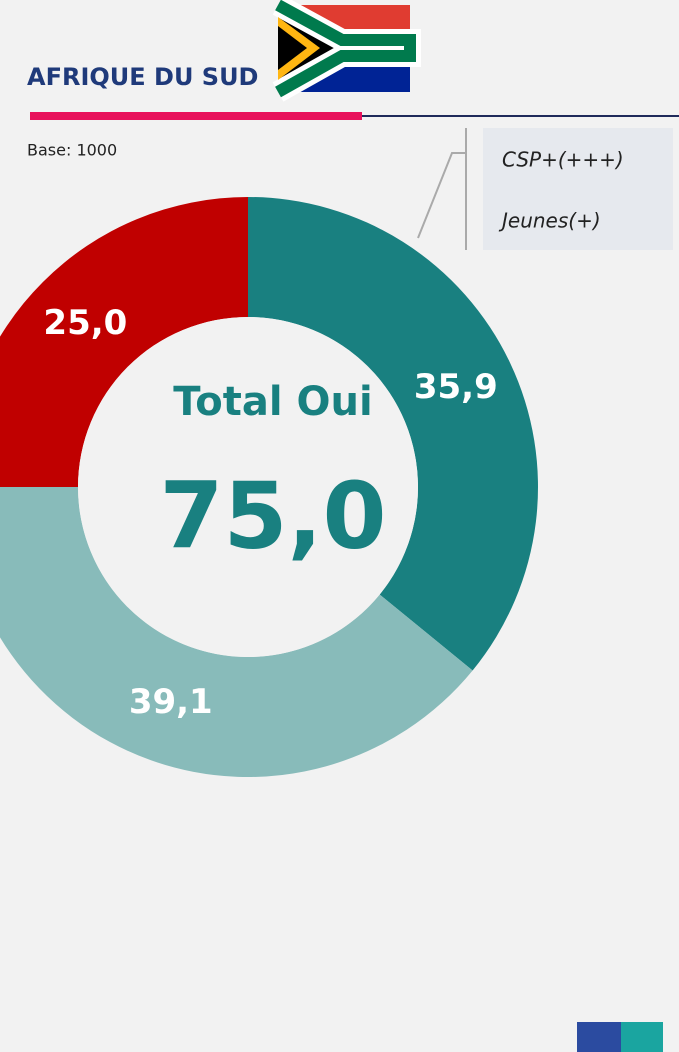 This screenshot has width=679, height=1052. Describe the element at coordinates (563, 160) in the screenshot. I see `annotation: CSP+(+++)` at that location.